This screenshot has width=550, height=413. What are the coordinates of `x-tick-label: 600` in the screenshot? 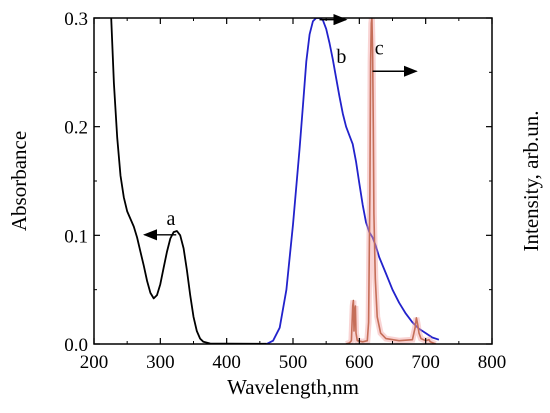 It's located at (359, 362).